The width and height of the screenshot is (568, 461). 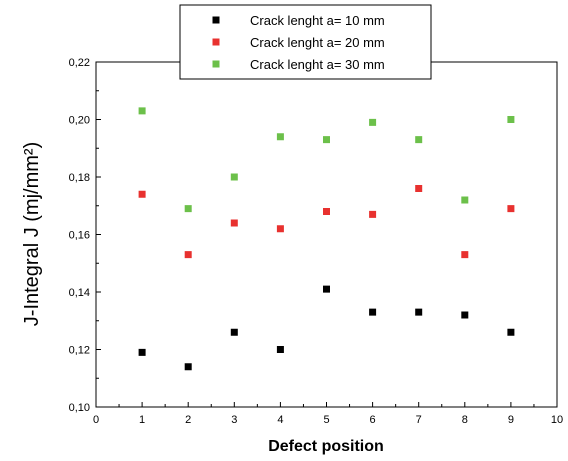 What do you see at coordinates (419, 420) in the screenshot?
I see `x-tick-label: 7` at bounding box center [419, 420].